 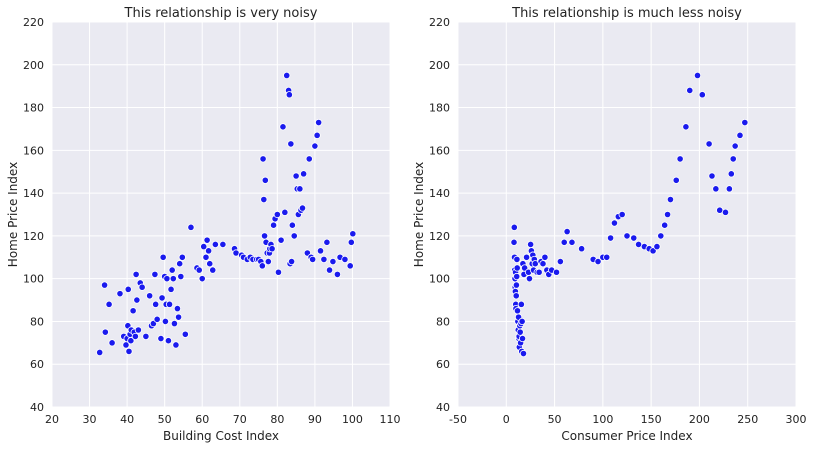 I want to click on y-tick-label: 40, so click(x=443, y=407).